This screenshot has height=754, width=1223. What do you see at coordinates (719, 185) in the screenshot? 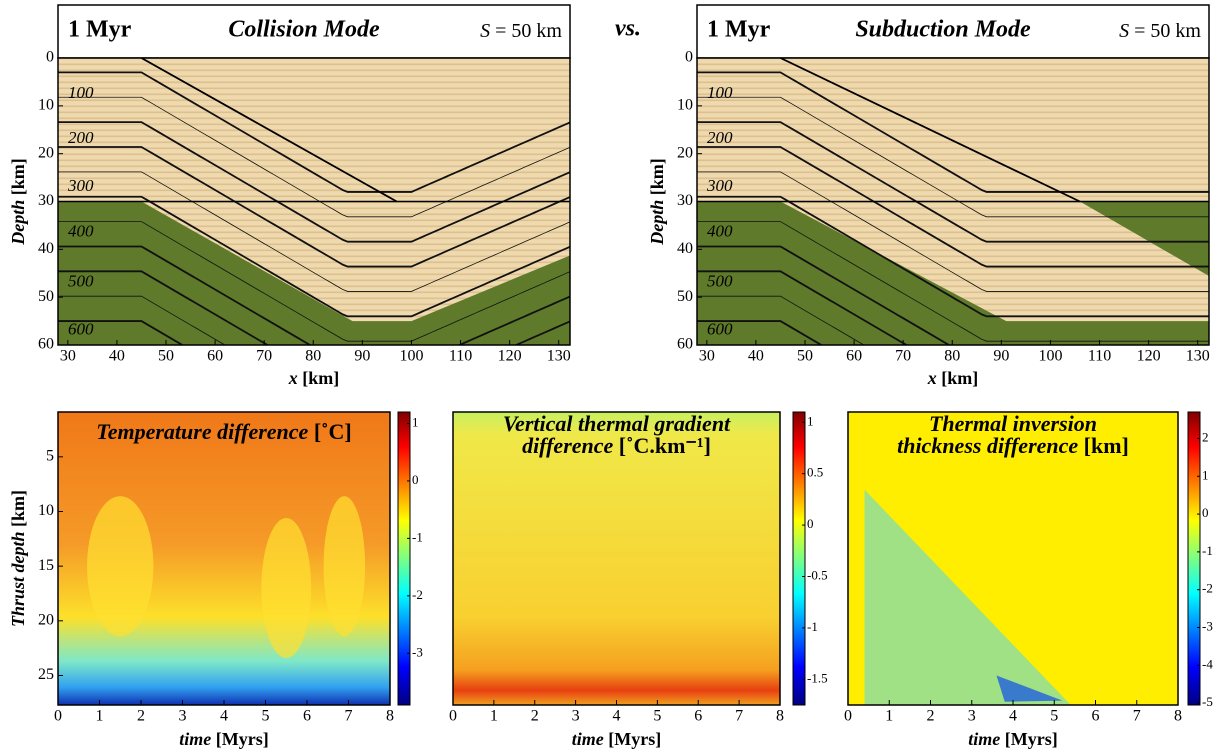
I see `isotherm-label: 300` at bounding box center [719, 185].